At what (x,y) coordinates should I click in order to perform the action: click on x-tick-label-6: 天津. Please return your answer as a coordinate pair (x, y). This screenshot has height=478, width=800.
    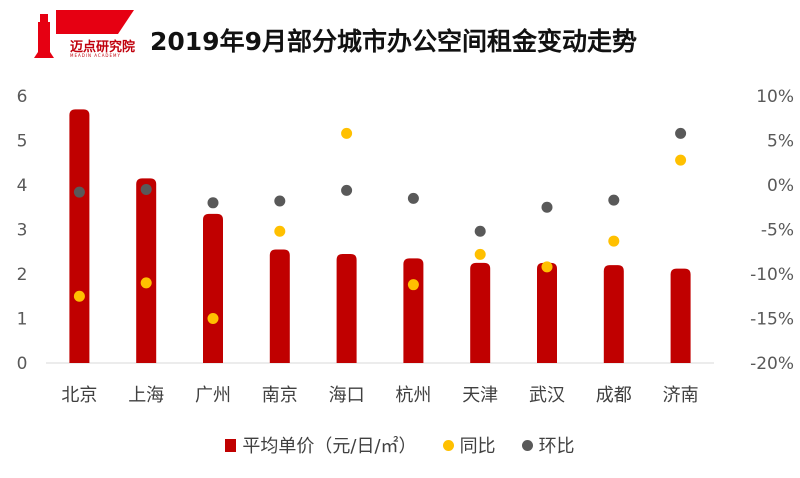
    Looking at the image, I should click on (480, 395).